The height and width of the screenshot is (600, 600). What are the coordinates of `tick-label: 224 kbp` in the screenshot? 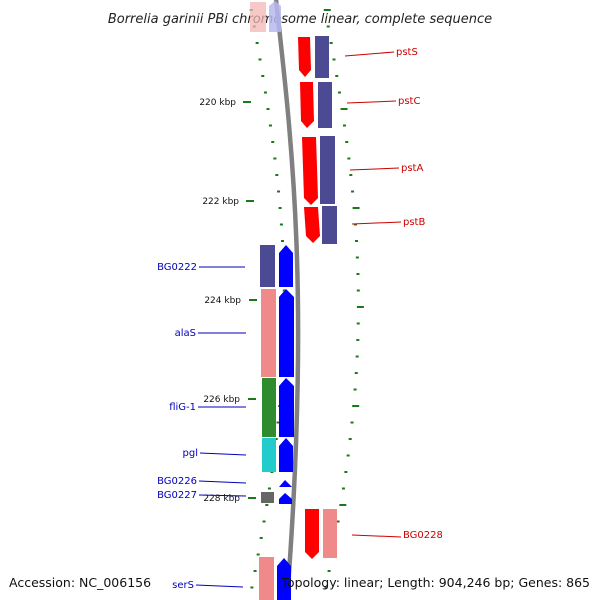 It's located at (222, 301).